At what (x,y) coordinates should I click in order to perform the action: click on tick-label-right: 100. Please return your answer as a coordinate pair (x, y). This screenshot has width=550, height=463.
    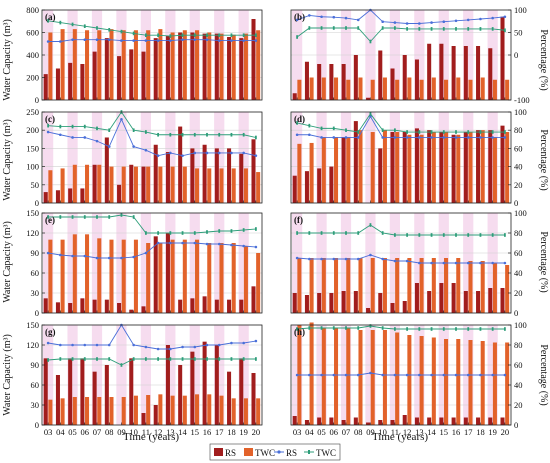
    Looking at the image, I should click on (520, 112).